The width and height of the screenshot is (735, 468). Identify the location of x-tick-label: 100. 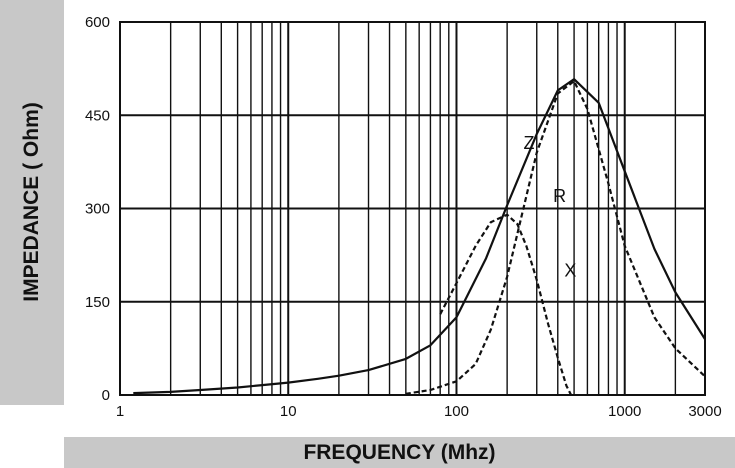
(456, 411).